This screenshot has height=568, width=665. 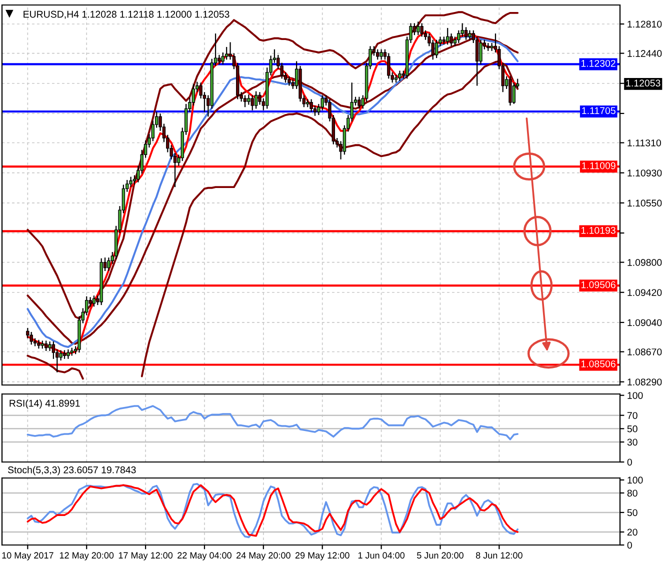 What do you see at coordinates (381, 555) in the screenshot?
I see `x-tick-label: 1 Jun 04:00` at bounding box center [381, 555].